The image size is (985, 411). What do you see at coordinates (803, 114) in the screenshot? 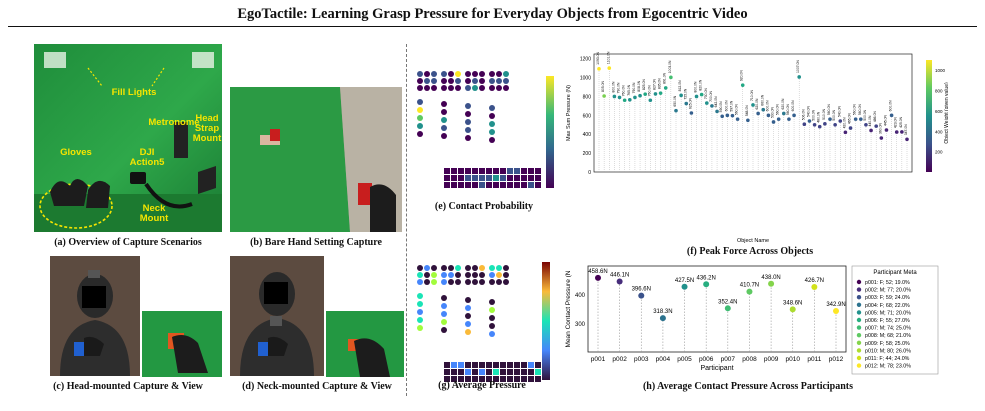
I see `point-value-label: 506.0N` at bounding box center [803, 114].